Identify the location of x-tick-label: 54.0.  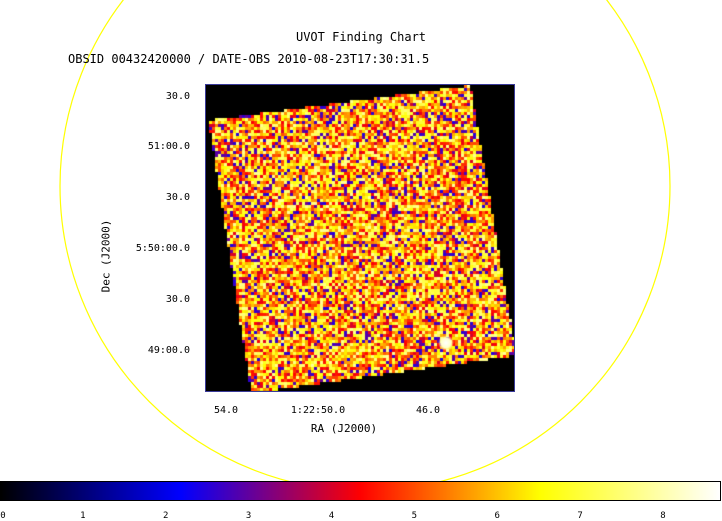
(226, 410).